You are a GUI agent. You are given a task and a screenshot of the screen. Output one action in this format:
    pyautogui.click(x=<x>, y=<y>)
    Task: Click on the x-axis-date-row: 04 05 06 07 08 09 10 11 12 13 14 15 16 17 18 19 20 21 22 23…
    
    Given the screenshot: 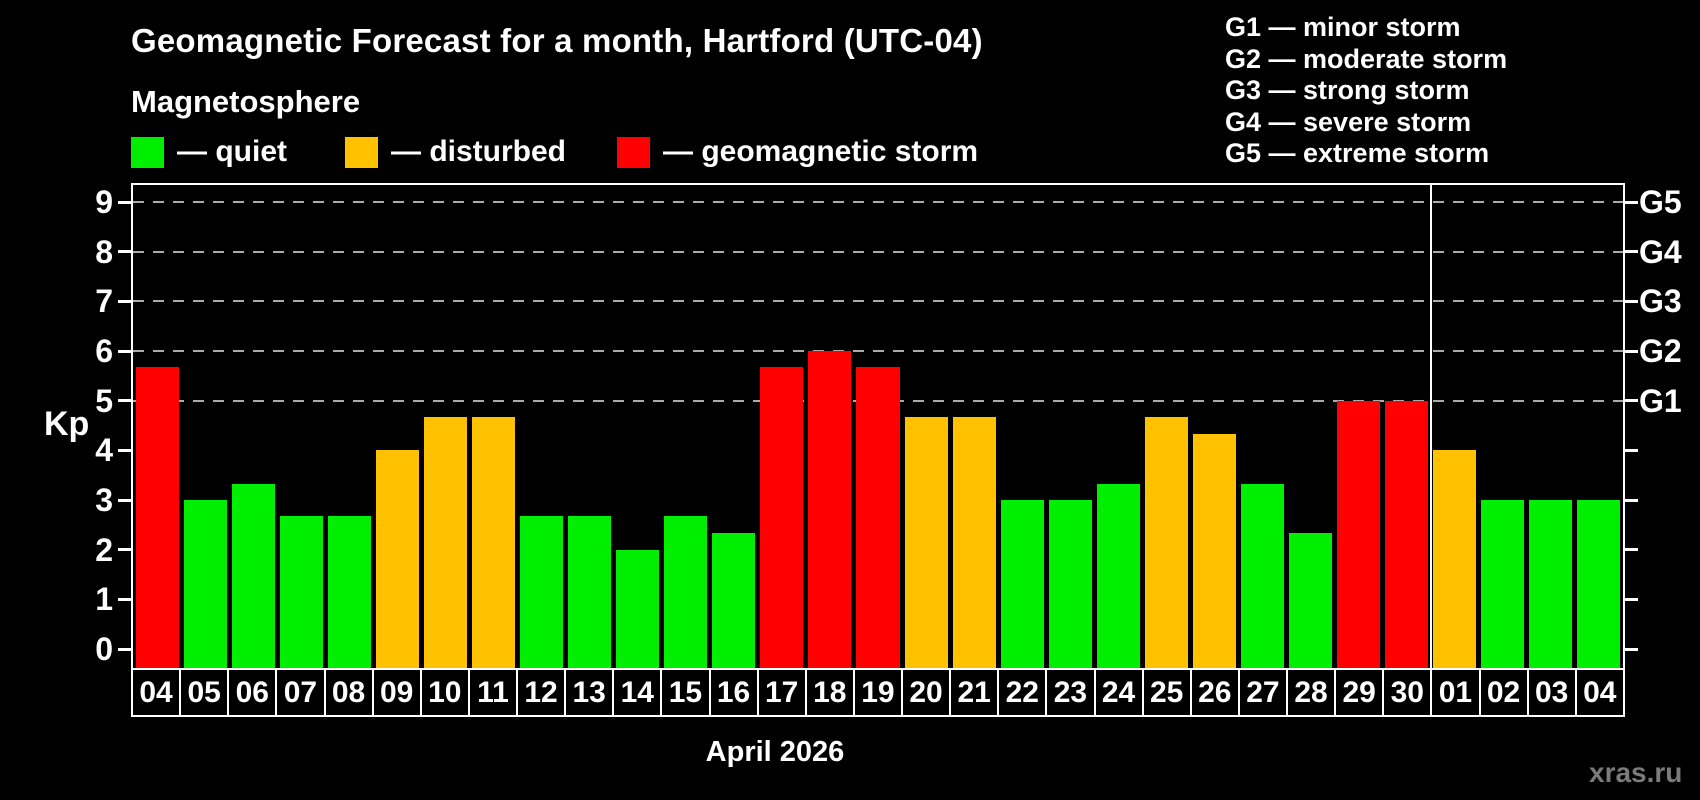 What is the action you would take?
    pyautogui.click(x=878, y=692)
    